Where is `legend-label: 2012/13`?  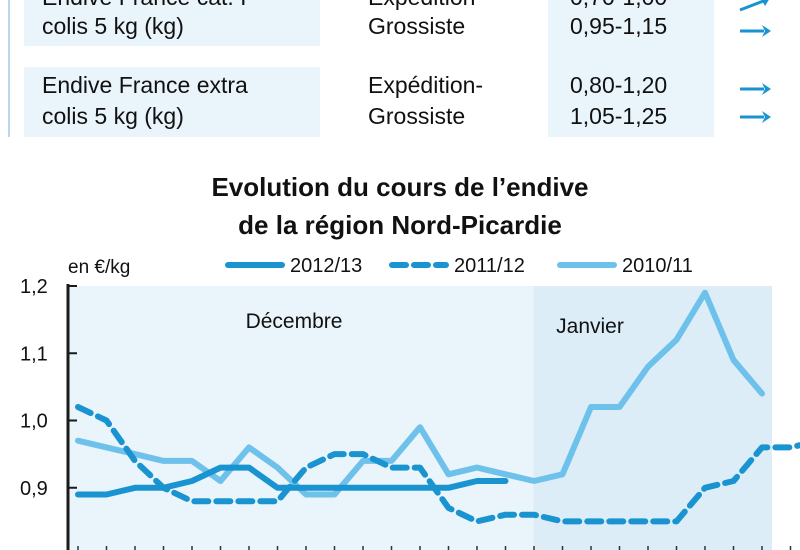 legend-label: 2012/13 is located at coordinates (326, 266).